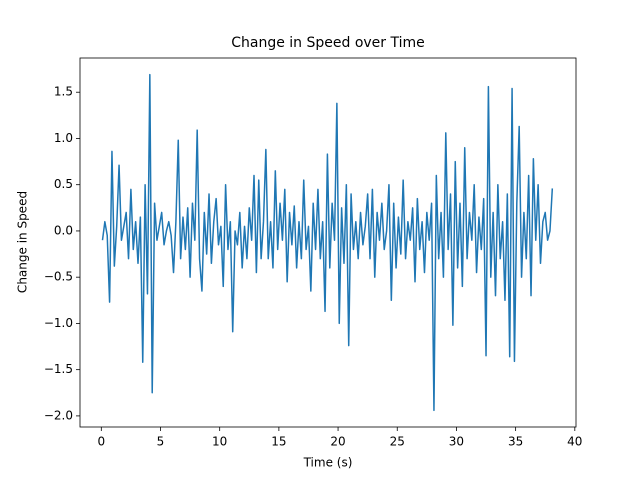  Describe the element at coordinates (58, 369) in the screenshot. I see `y-tick-label: −1.5` at that location.